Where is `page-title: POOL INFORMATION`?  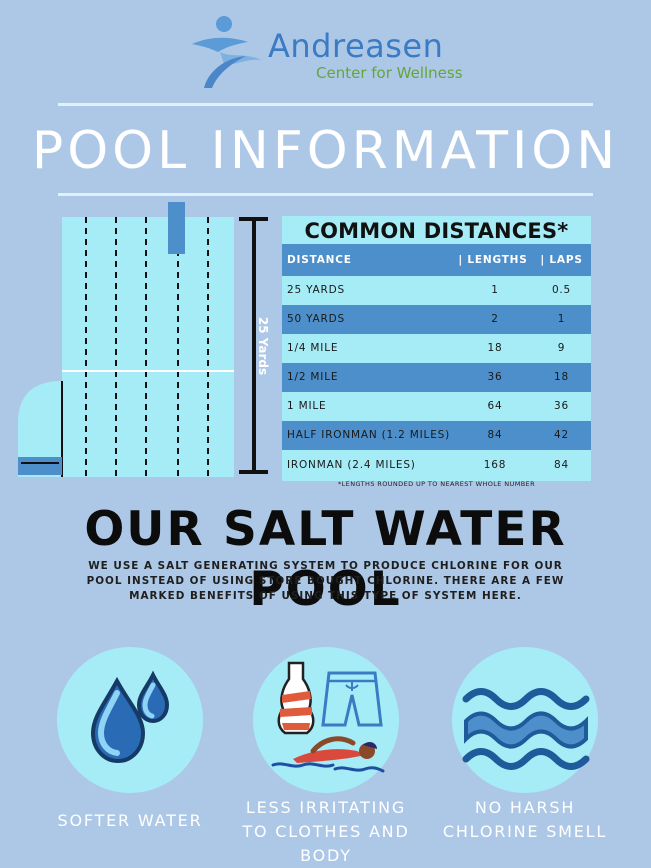 page-title: POOL INFORMATION is located at coordinates (325, 151).